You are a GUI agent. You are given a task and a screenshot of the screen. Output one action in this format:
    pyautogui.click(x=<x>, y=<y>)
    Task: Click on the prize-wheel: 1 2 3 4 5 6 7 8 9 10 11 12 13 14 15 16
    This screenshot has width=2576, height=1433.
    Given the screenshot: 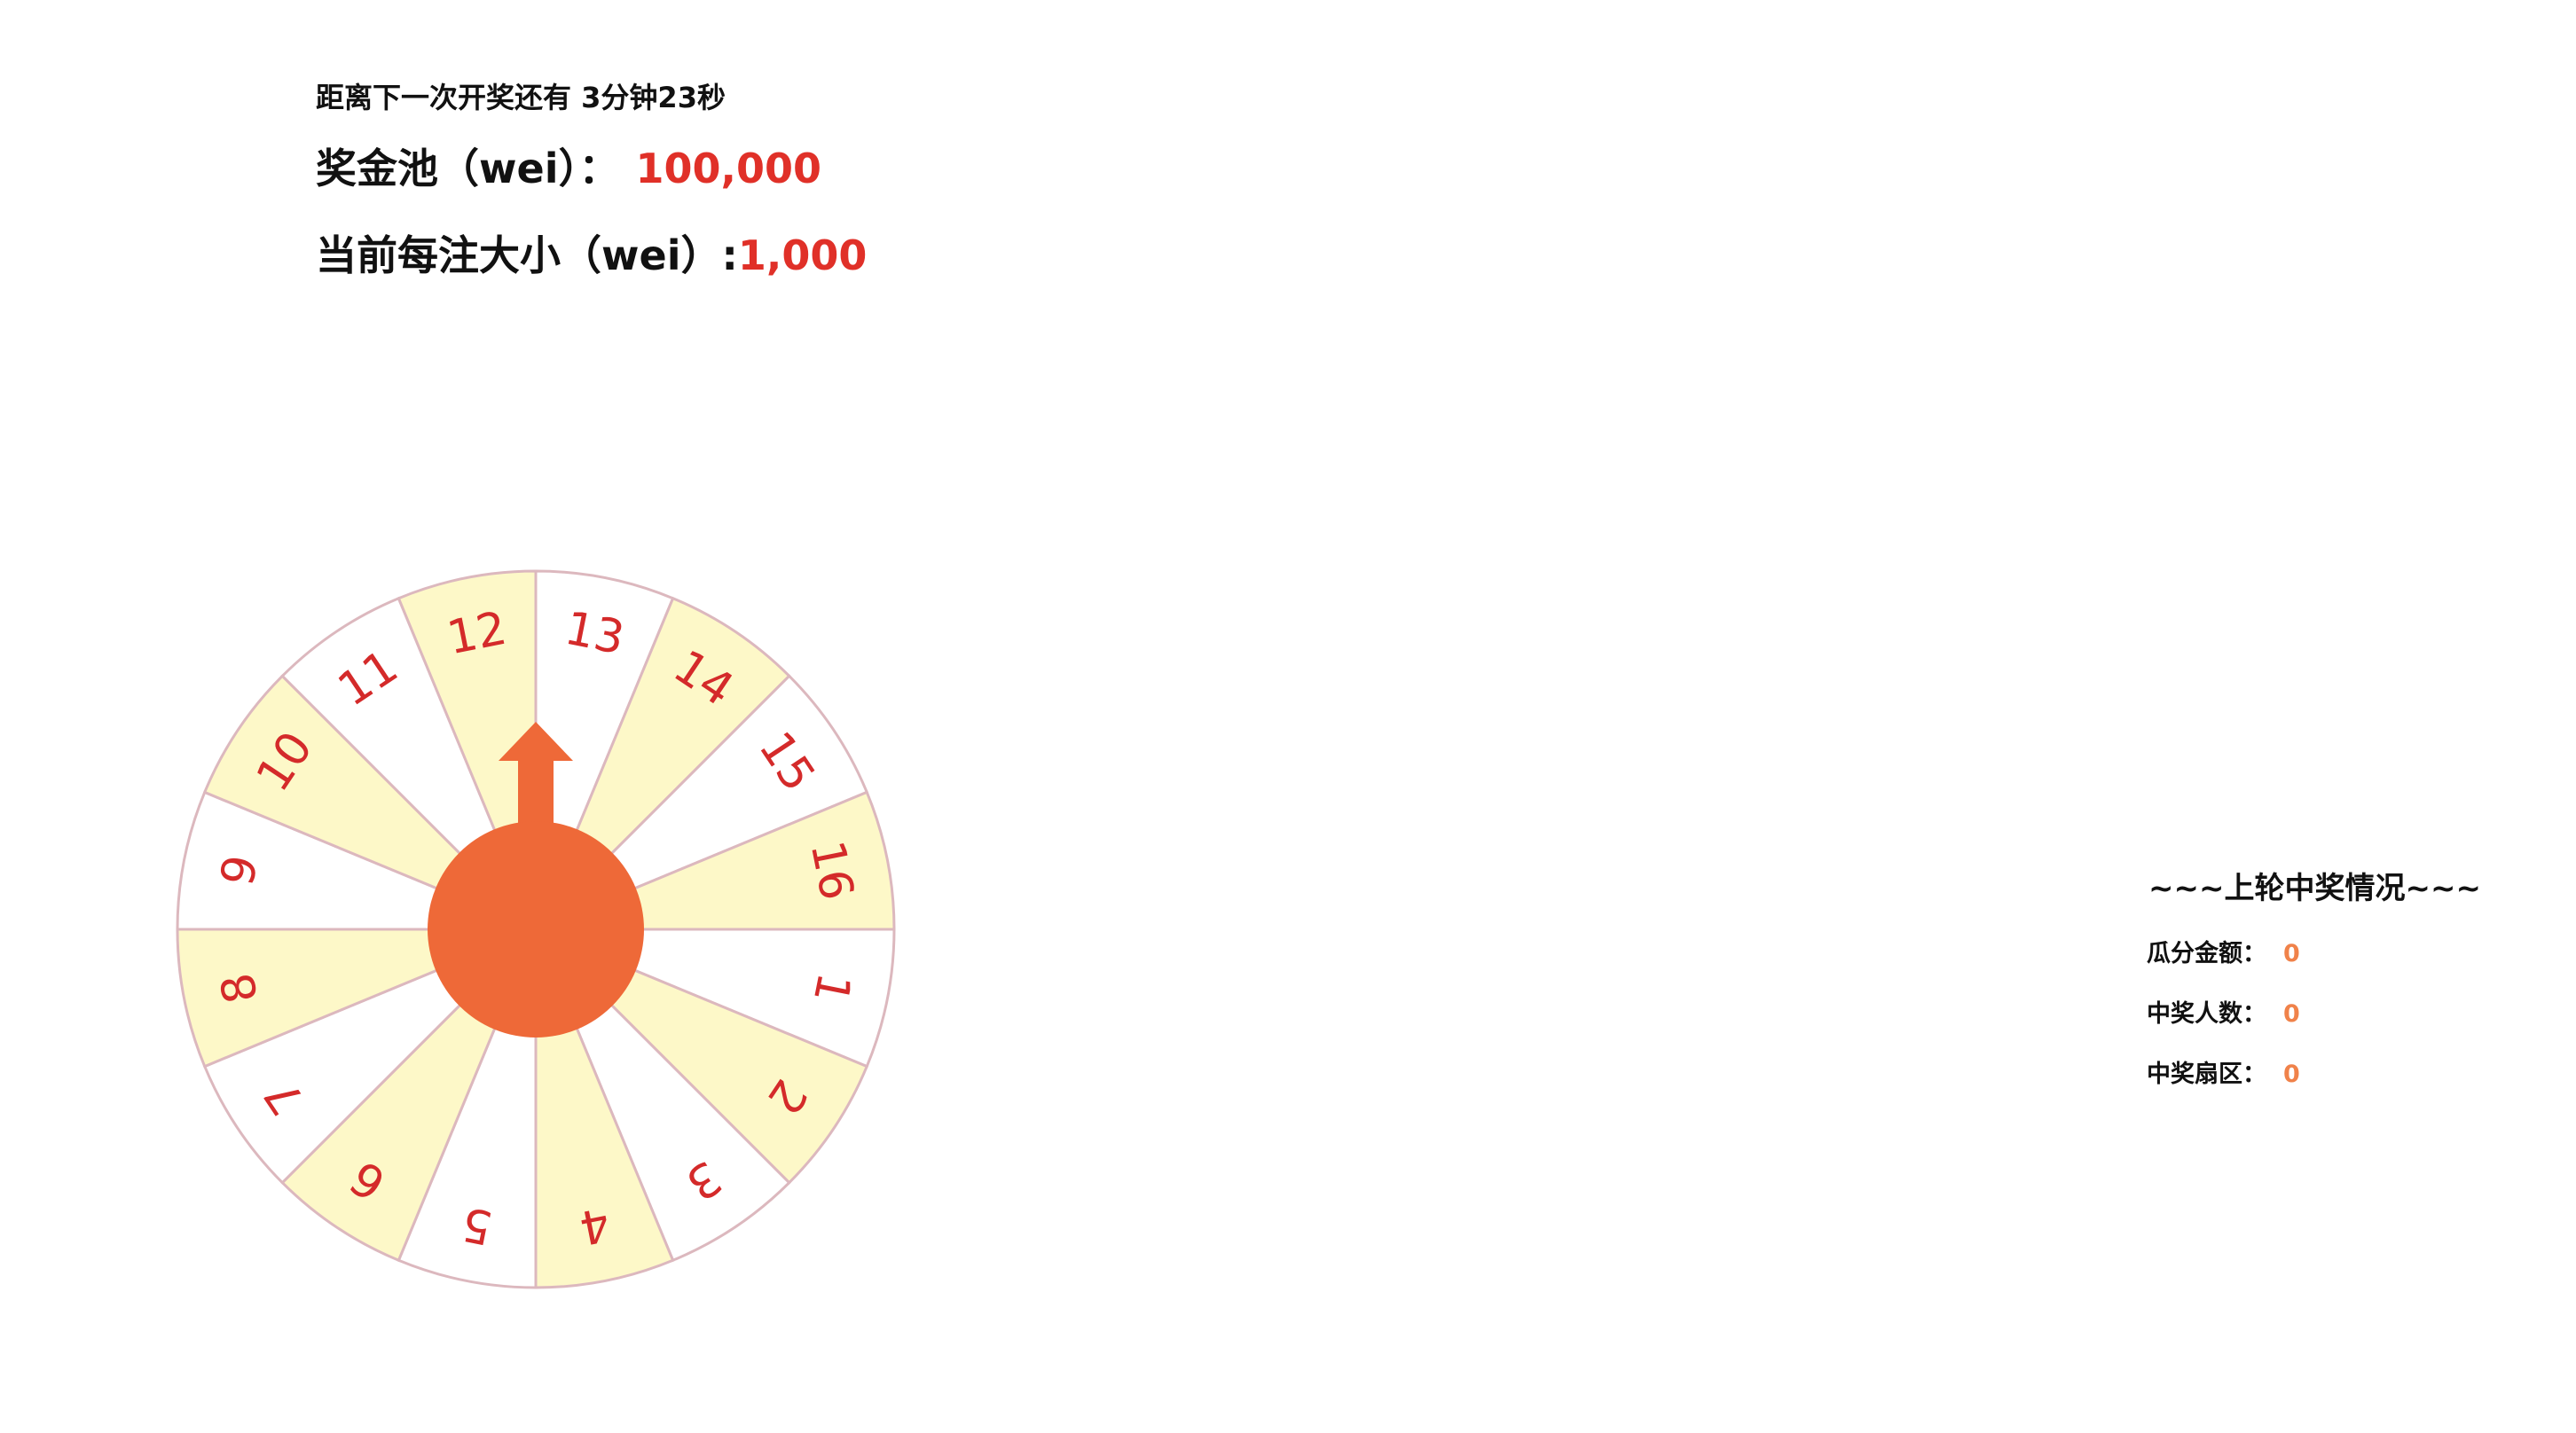 What is the action you would take?
    pyautogui.click(x=536, y=930)
    